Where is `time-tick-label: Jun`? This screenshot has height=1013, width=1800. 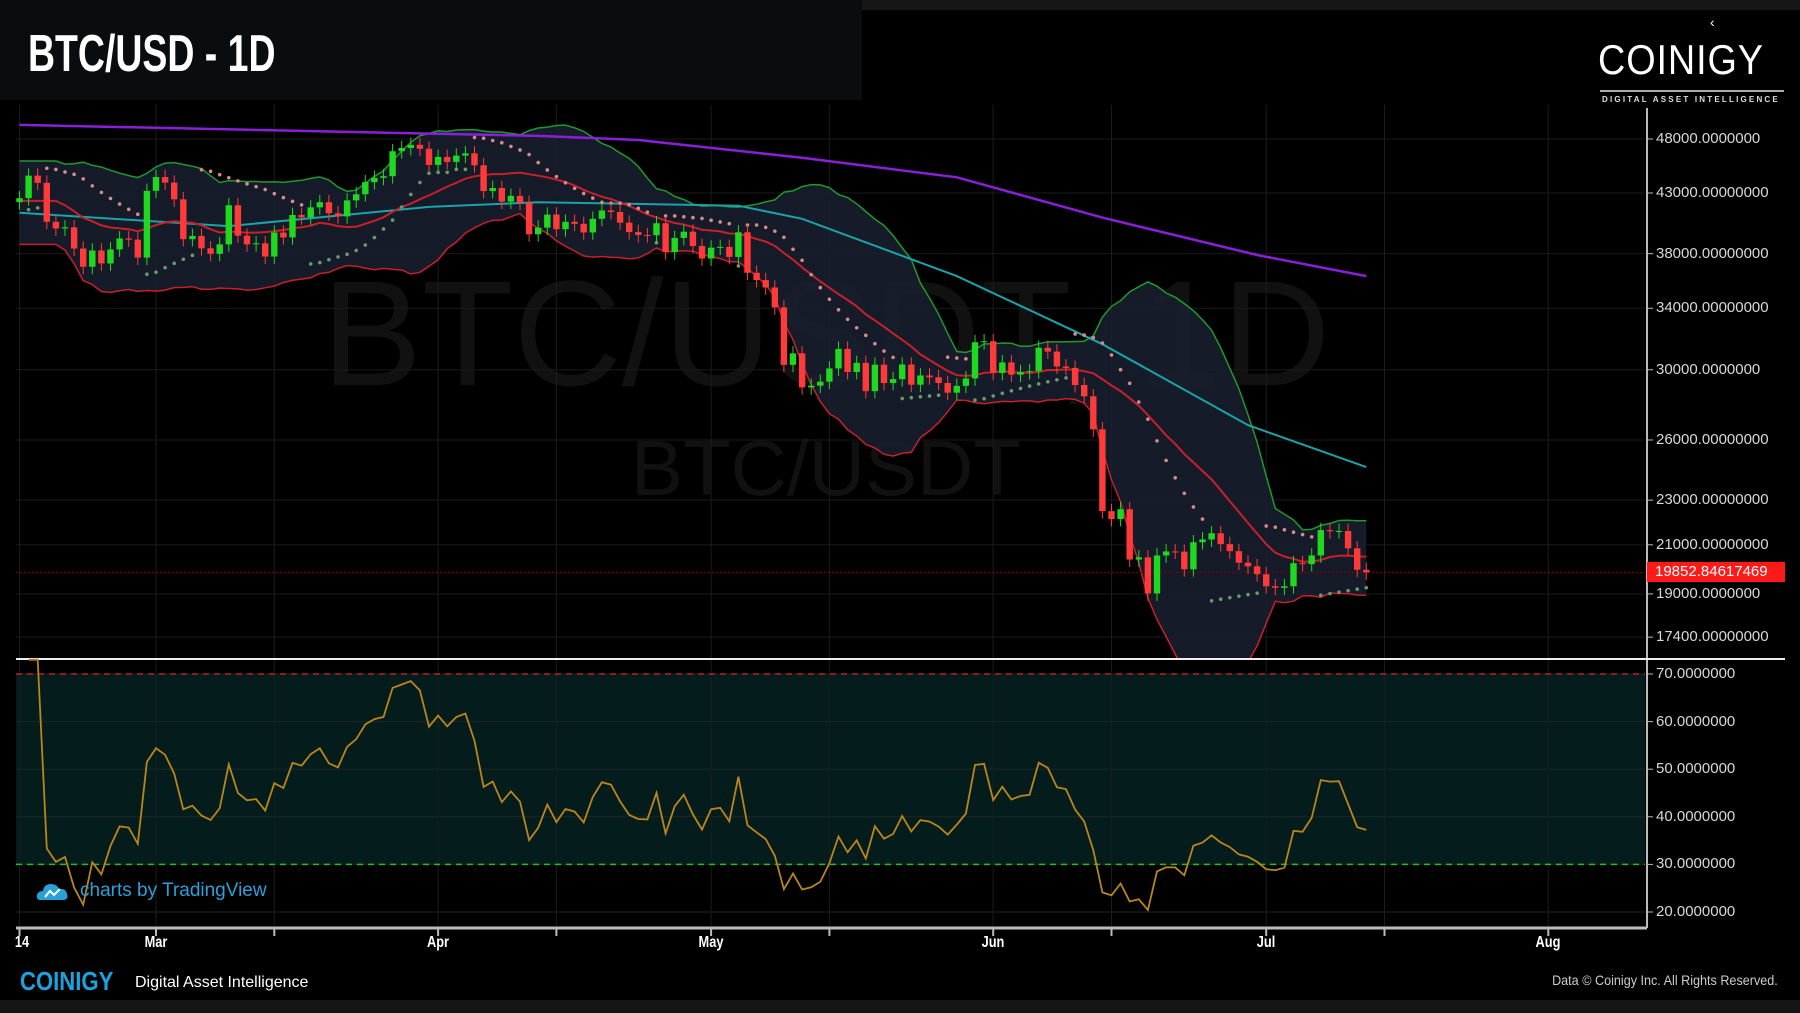 time-tick-label: Jun is located at coordinates (993, 942).